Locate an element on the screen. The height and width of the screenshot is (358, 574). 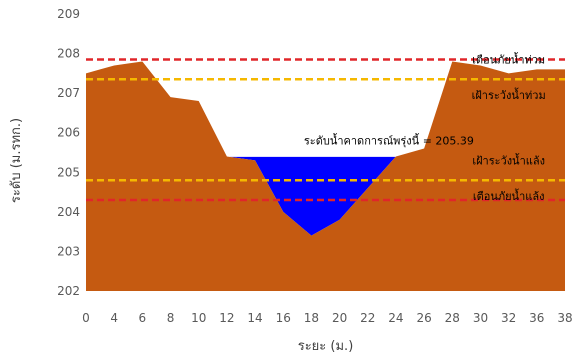
x-tick-label: 6 is located at coordinates (143, 318).